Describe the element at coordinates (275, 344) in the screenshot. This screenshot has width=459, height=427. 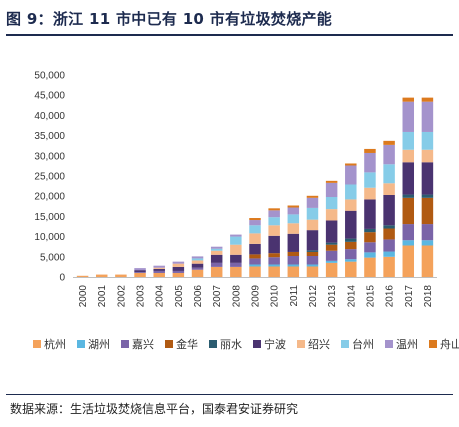
I see `legend-label: 宁波` at that location.